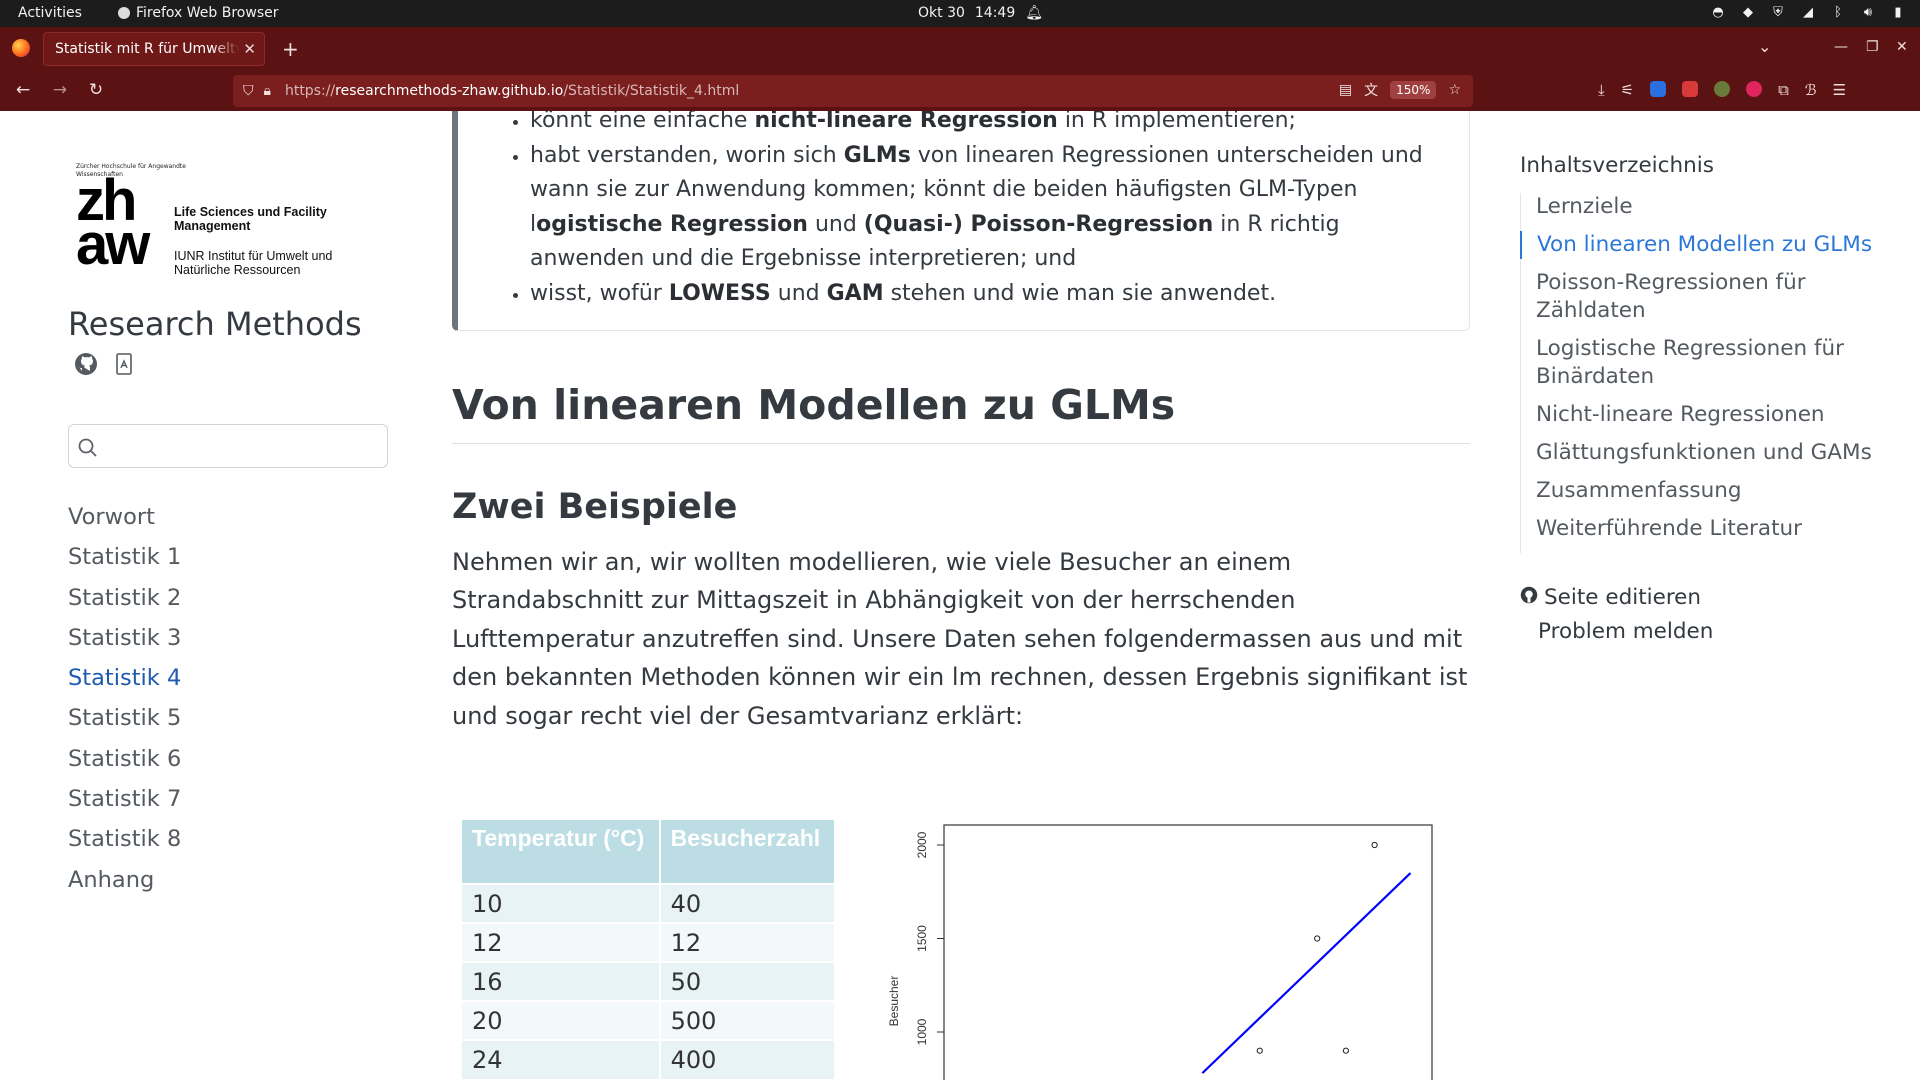 This screenshot has height=1080, width=1920. What do you see at coordinates (922, 1031) in the screenshot?
I see `y-tick-label: 1000` at bounding box center [922, 1031].